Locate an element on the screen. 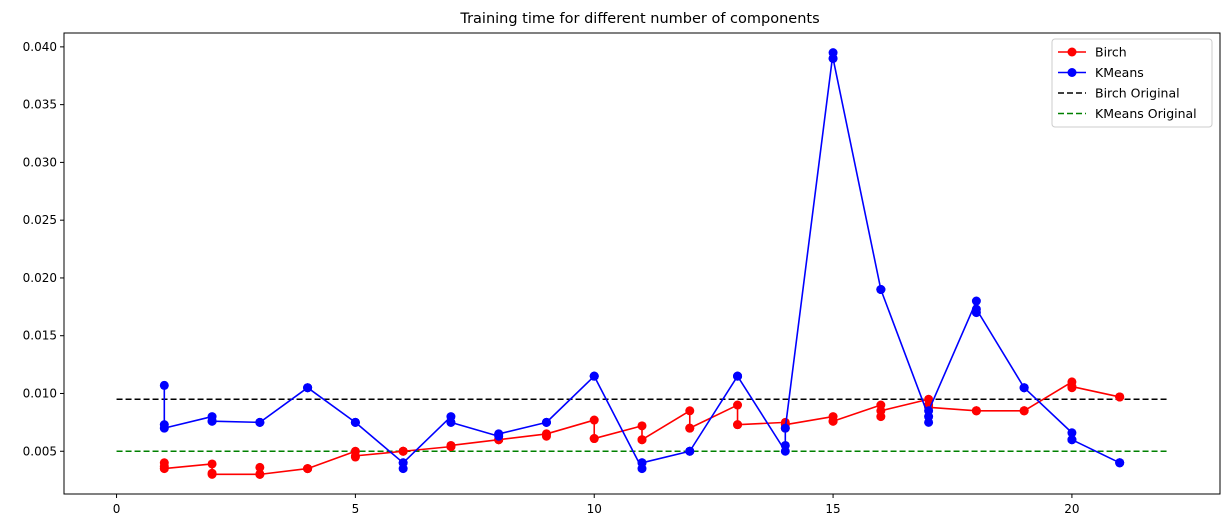 The image size is (1231, 528). legend-marker-birch is located at coordinates (1072, 52).